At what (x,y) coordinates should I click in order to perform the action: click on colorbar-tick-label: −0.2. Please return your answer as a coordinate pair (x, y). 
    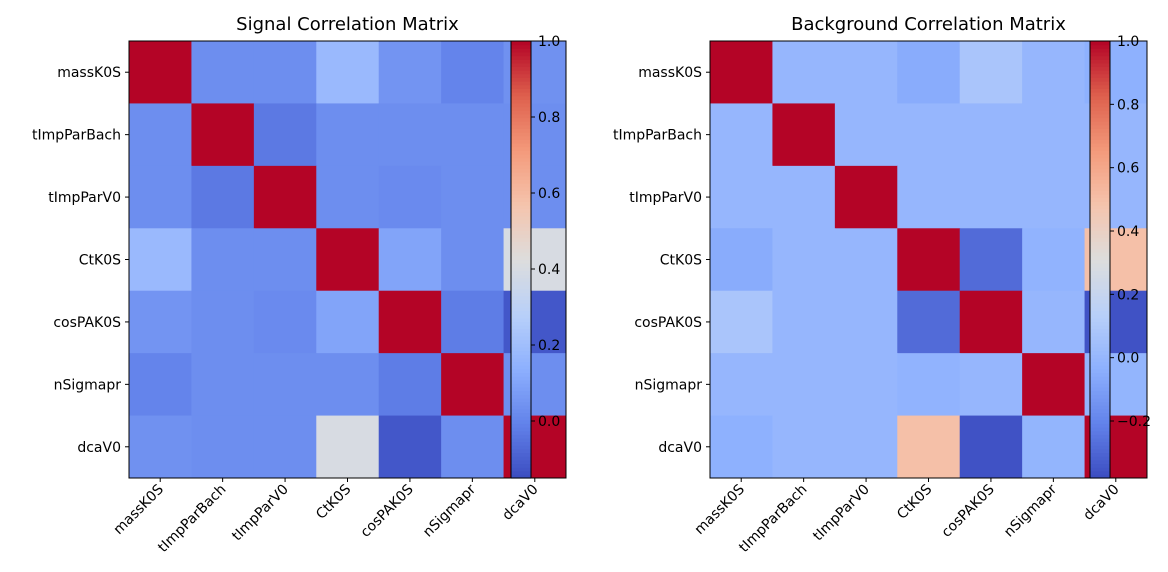
    Looking at the image, I should click on (1134, 422).